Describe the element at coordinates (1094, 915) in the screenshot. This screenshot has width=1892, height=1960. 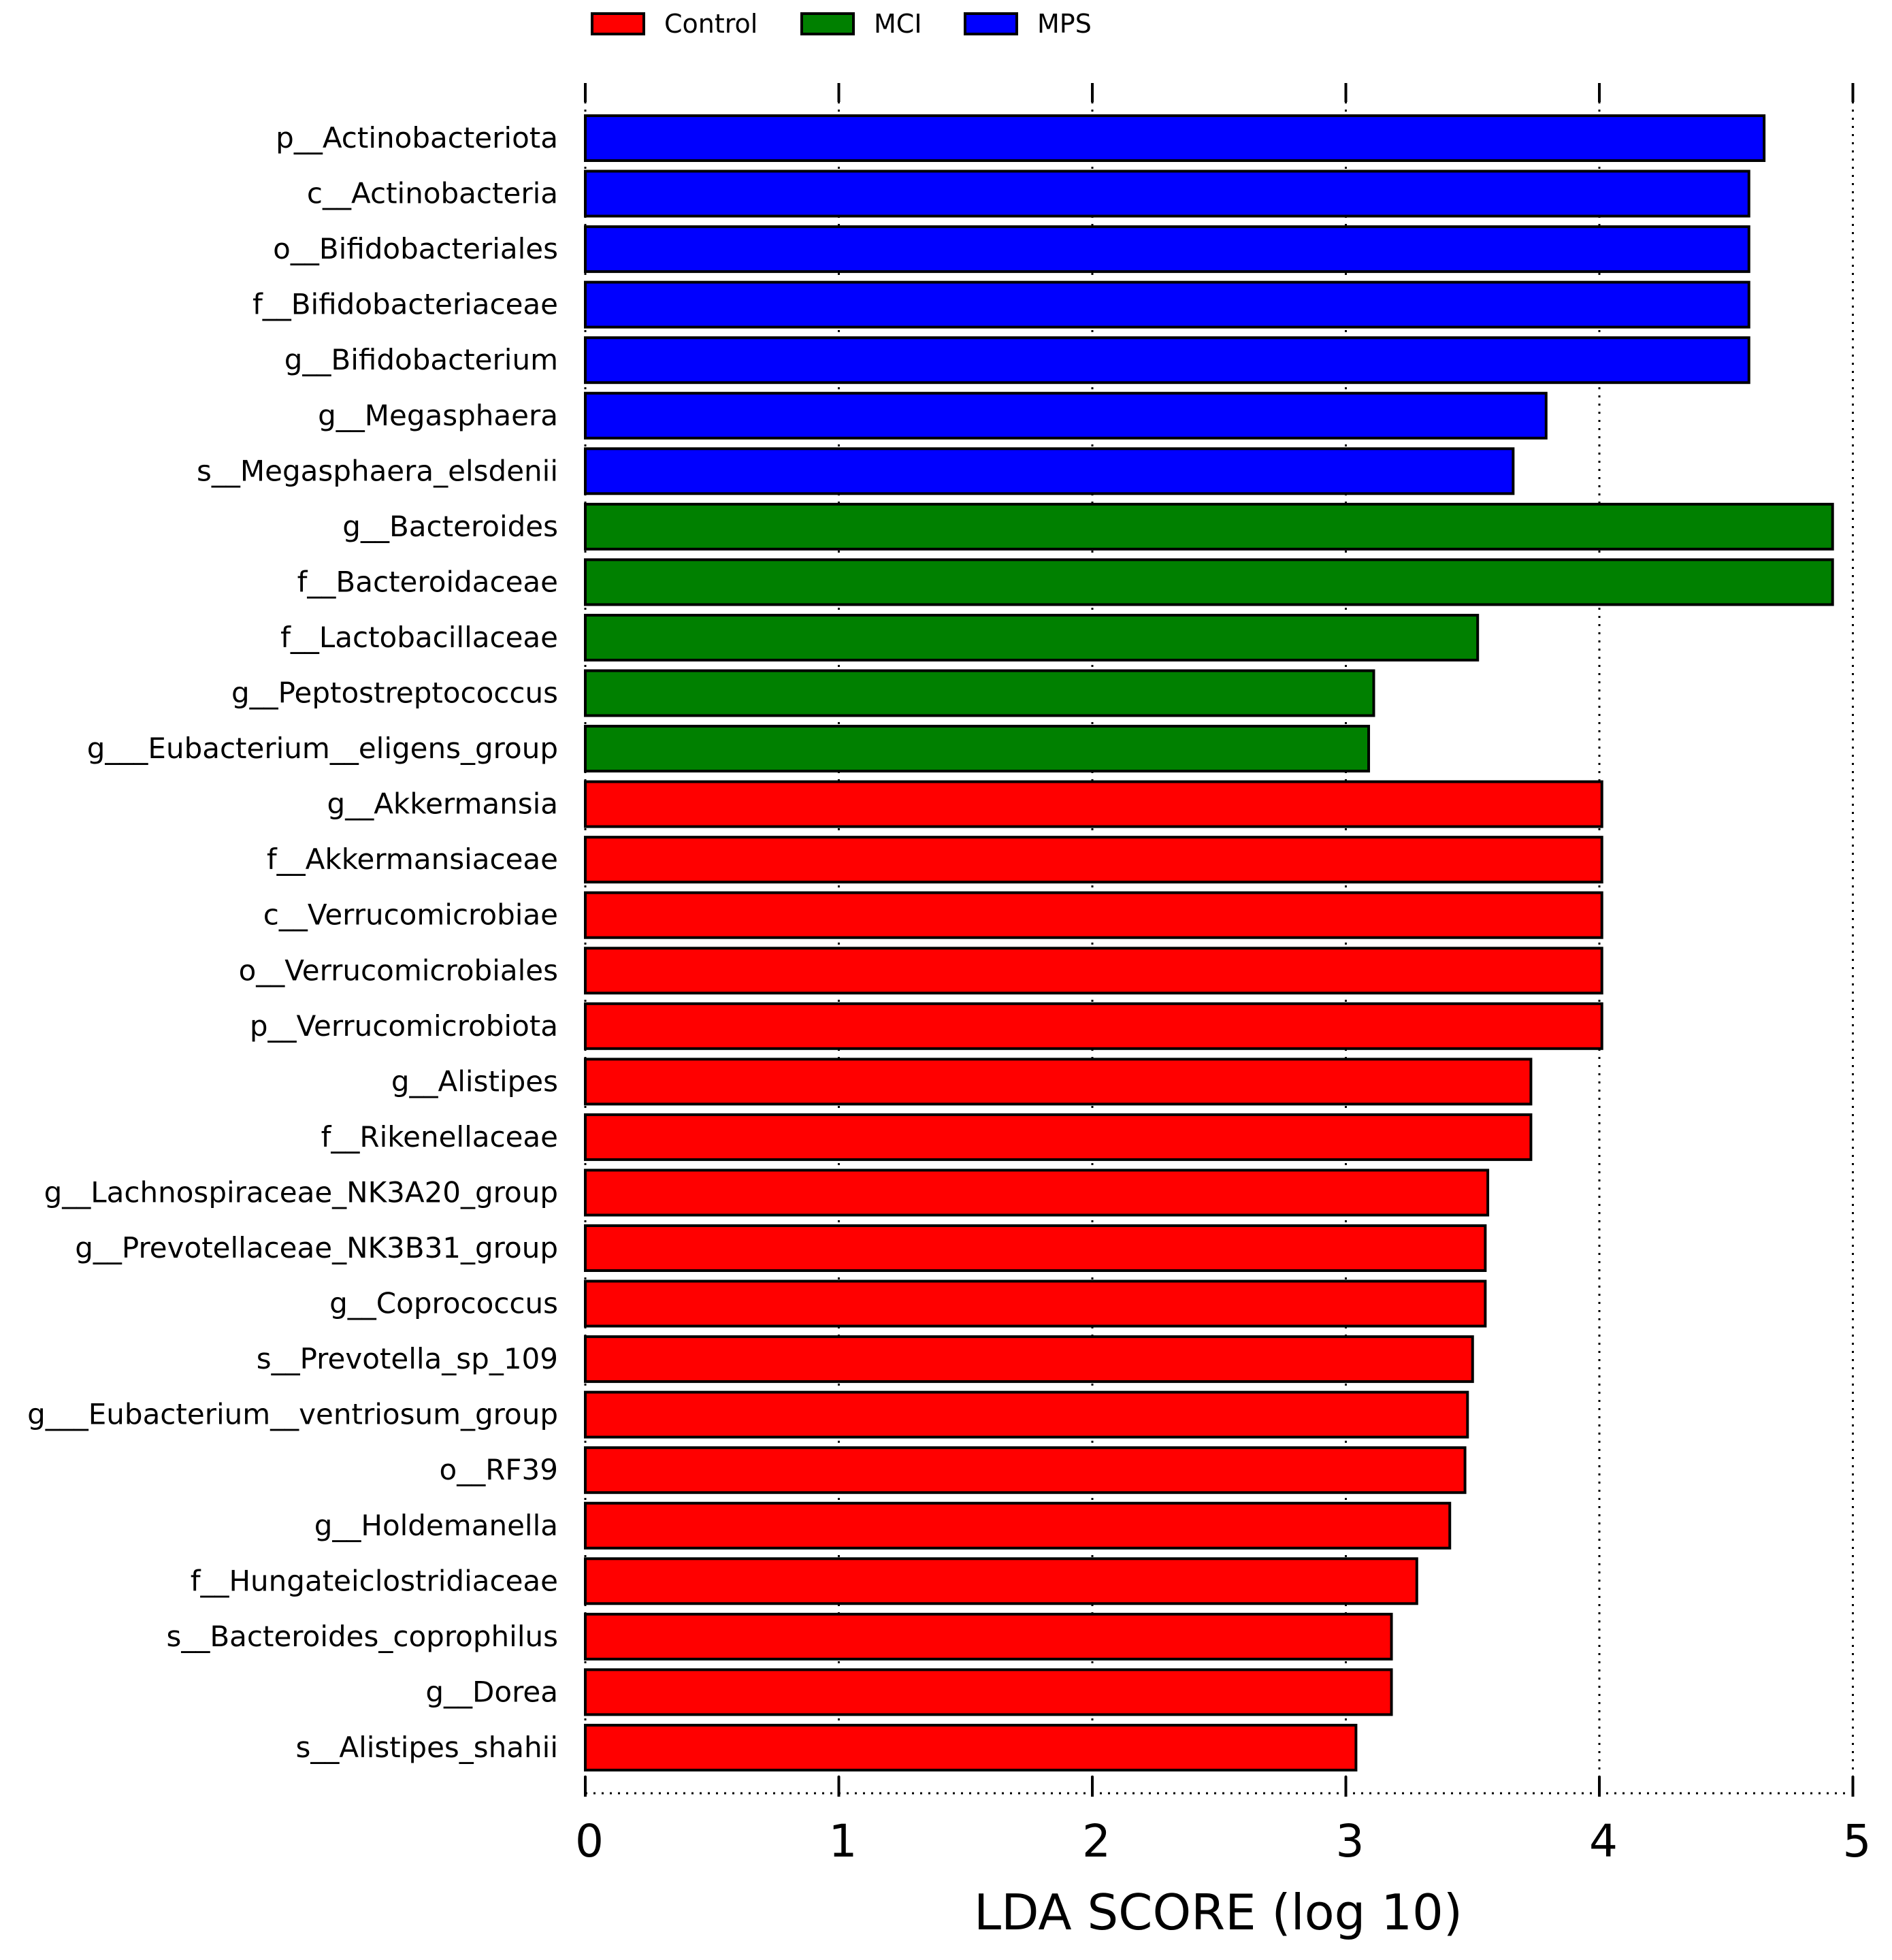
I see `bar-c__Verrucomicrobiae` at that location.